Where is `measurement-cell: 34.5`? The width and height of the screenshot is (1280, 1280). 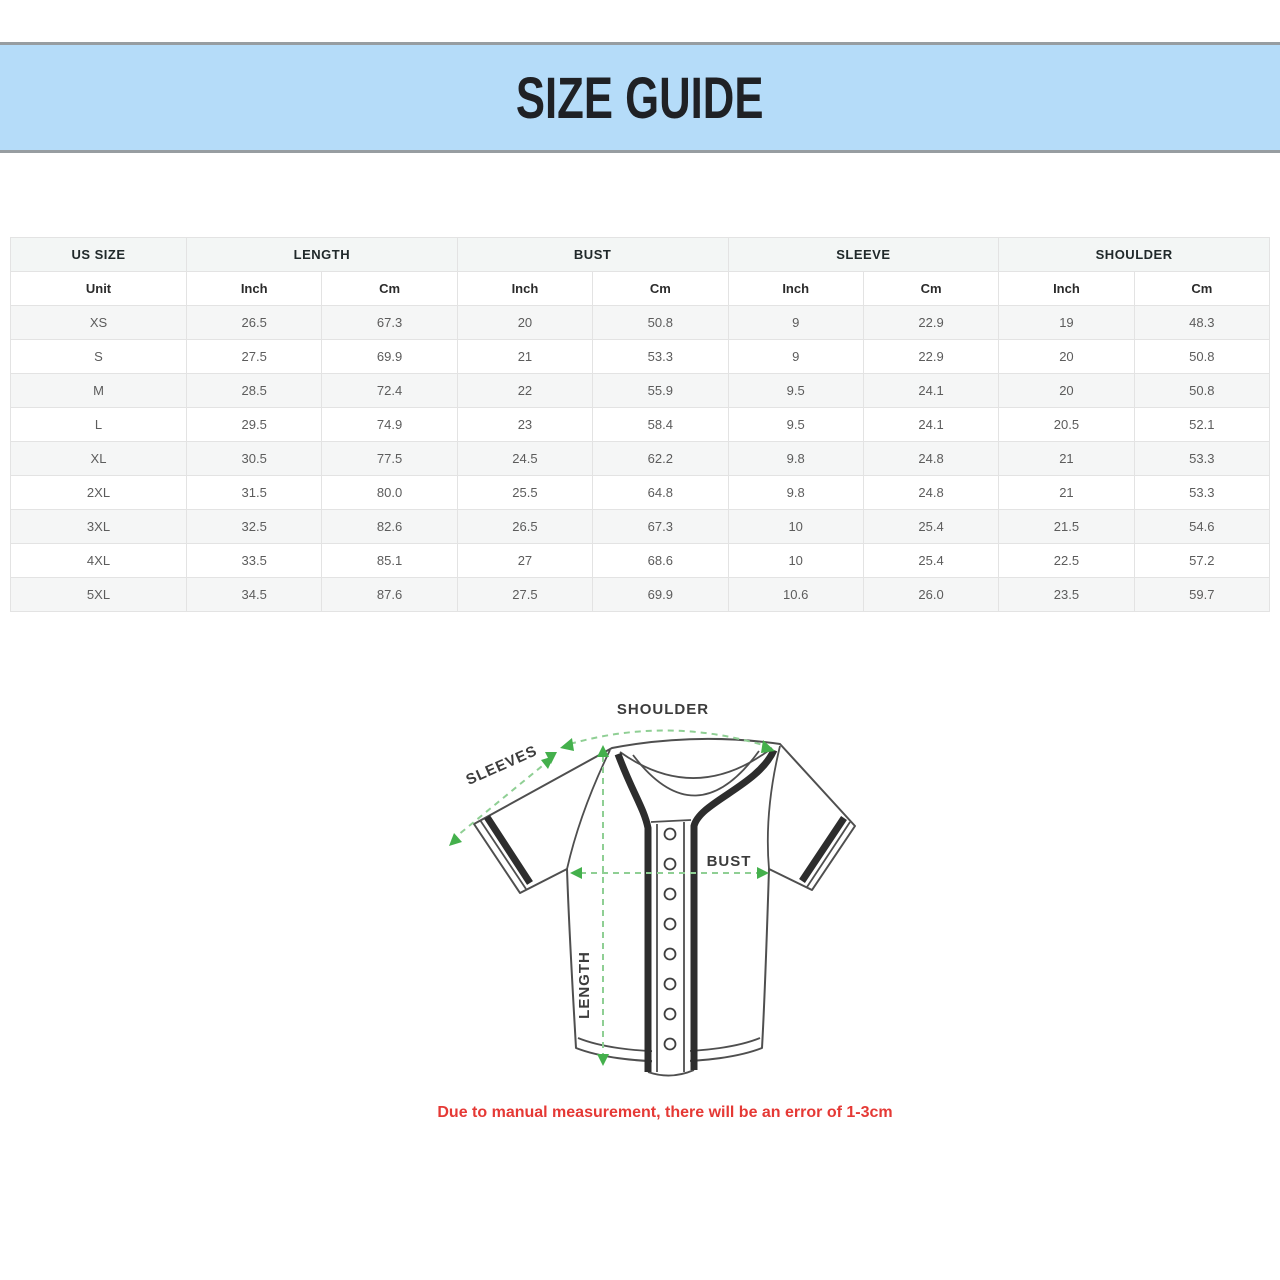
measurement-cell: 34.5 is located at coordinates (254, 594).